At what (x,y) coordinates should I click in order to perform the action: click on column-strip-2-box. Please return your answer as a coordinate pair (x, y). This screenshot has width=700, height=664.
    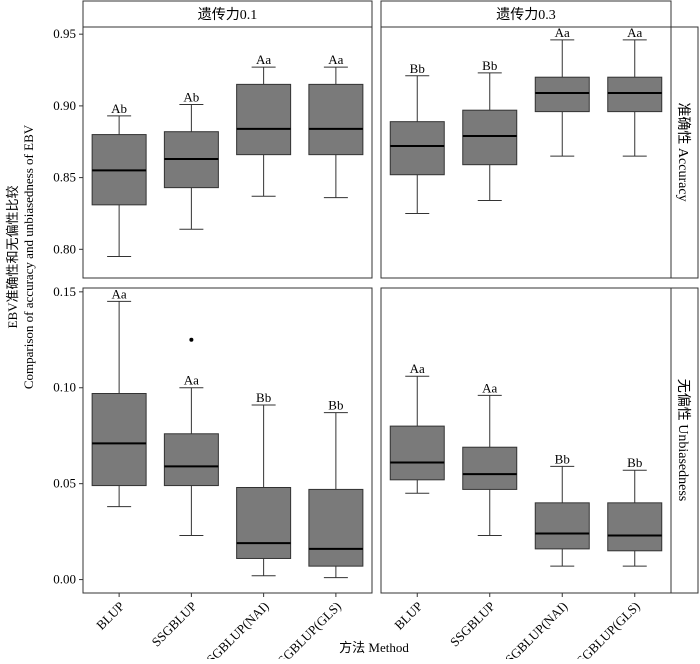
    Looking at the image, I should click on (526, 14).